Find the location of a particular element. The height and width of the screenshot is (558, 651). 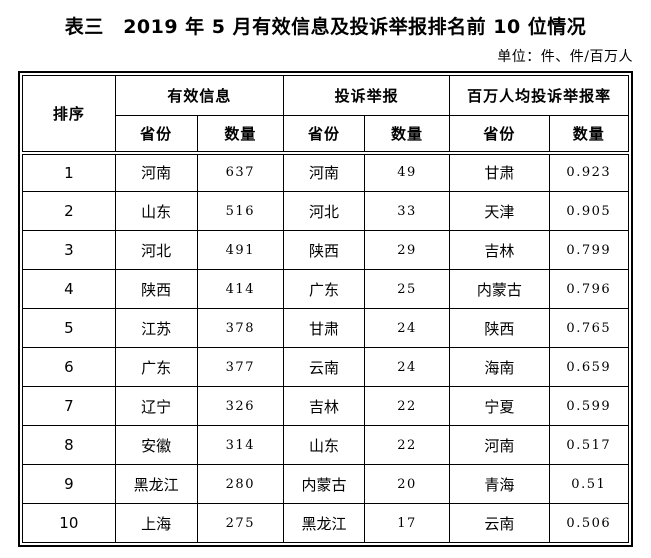

cell-valid-province: 广东 is located at coordinates (156, 367).